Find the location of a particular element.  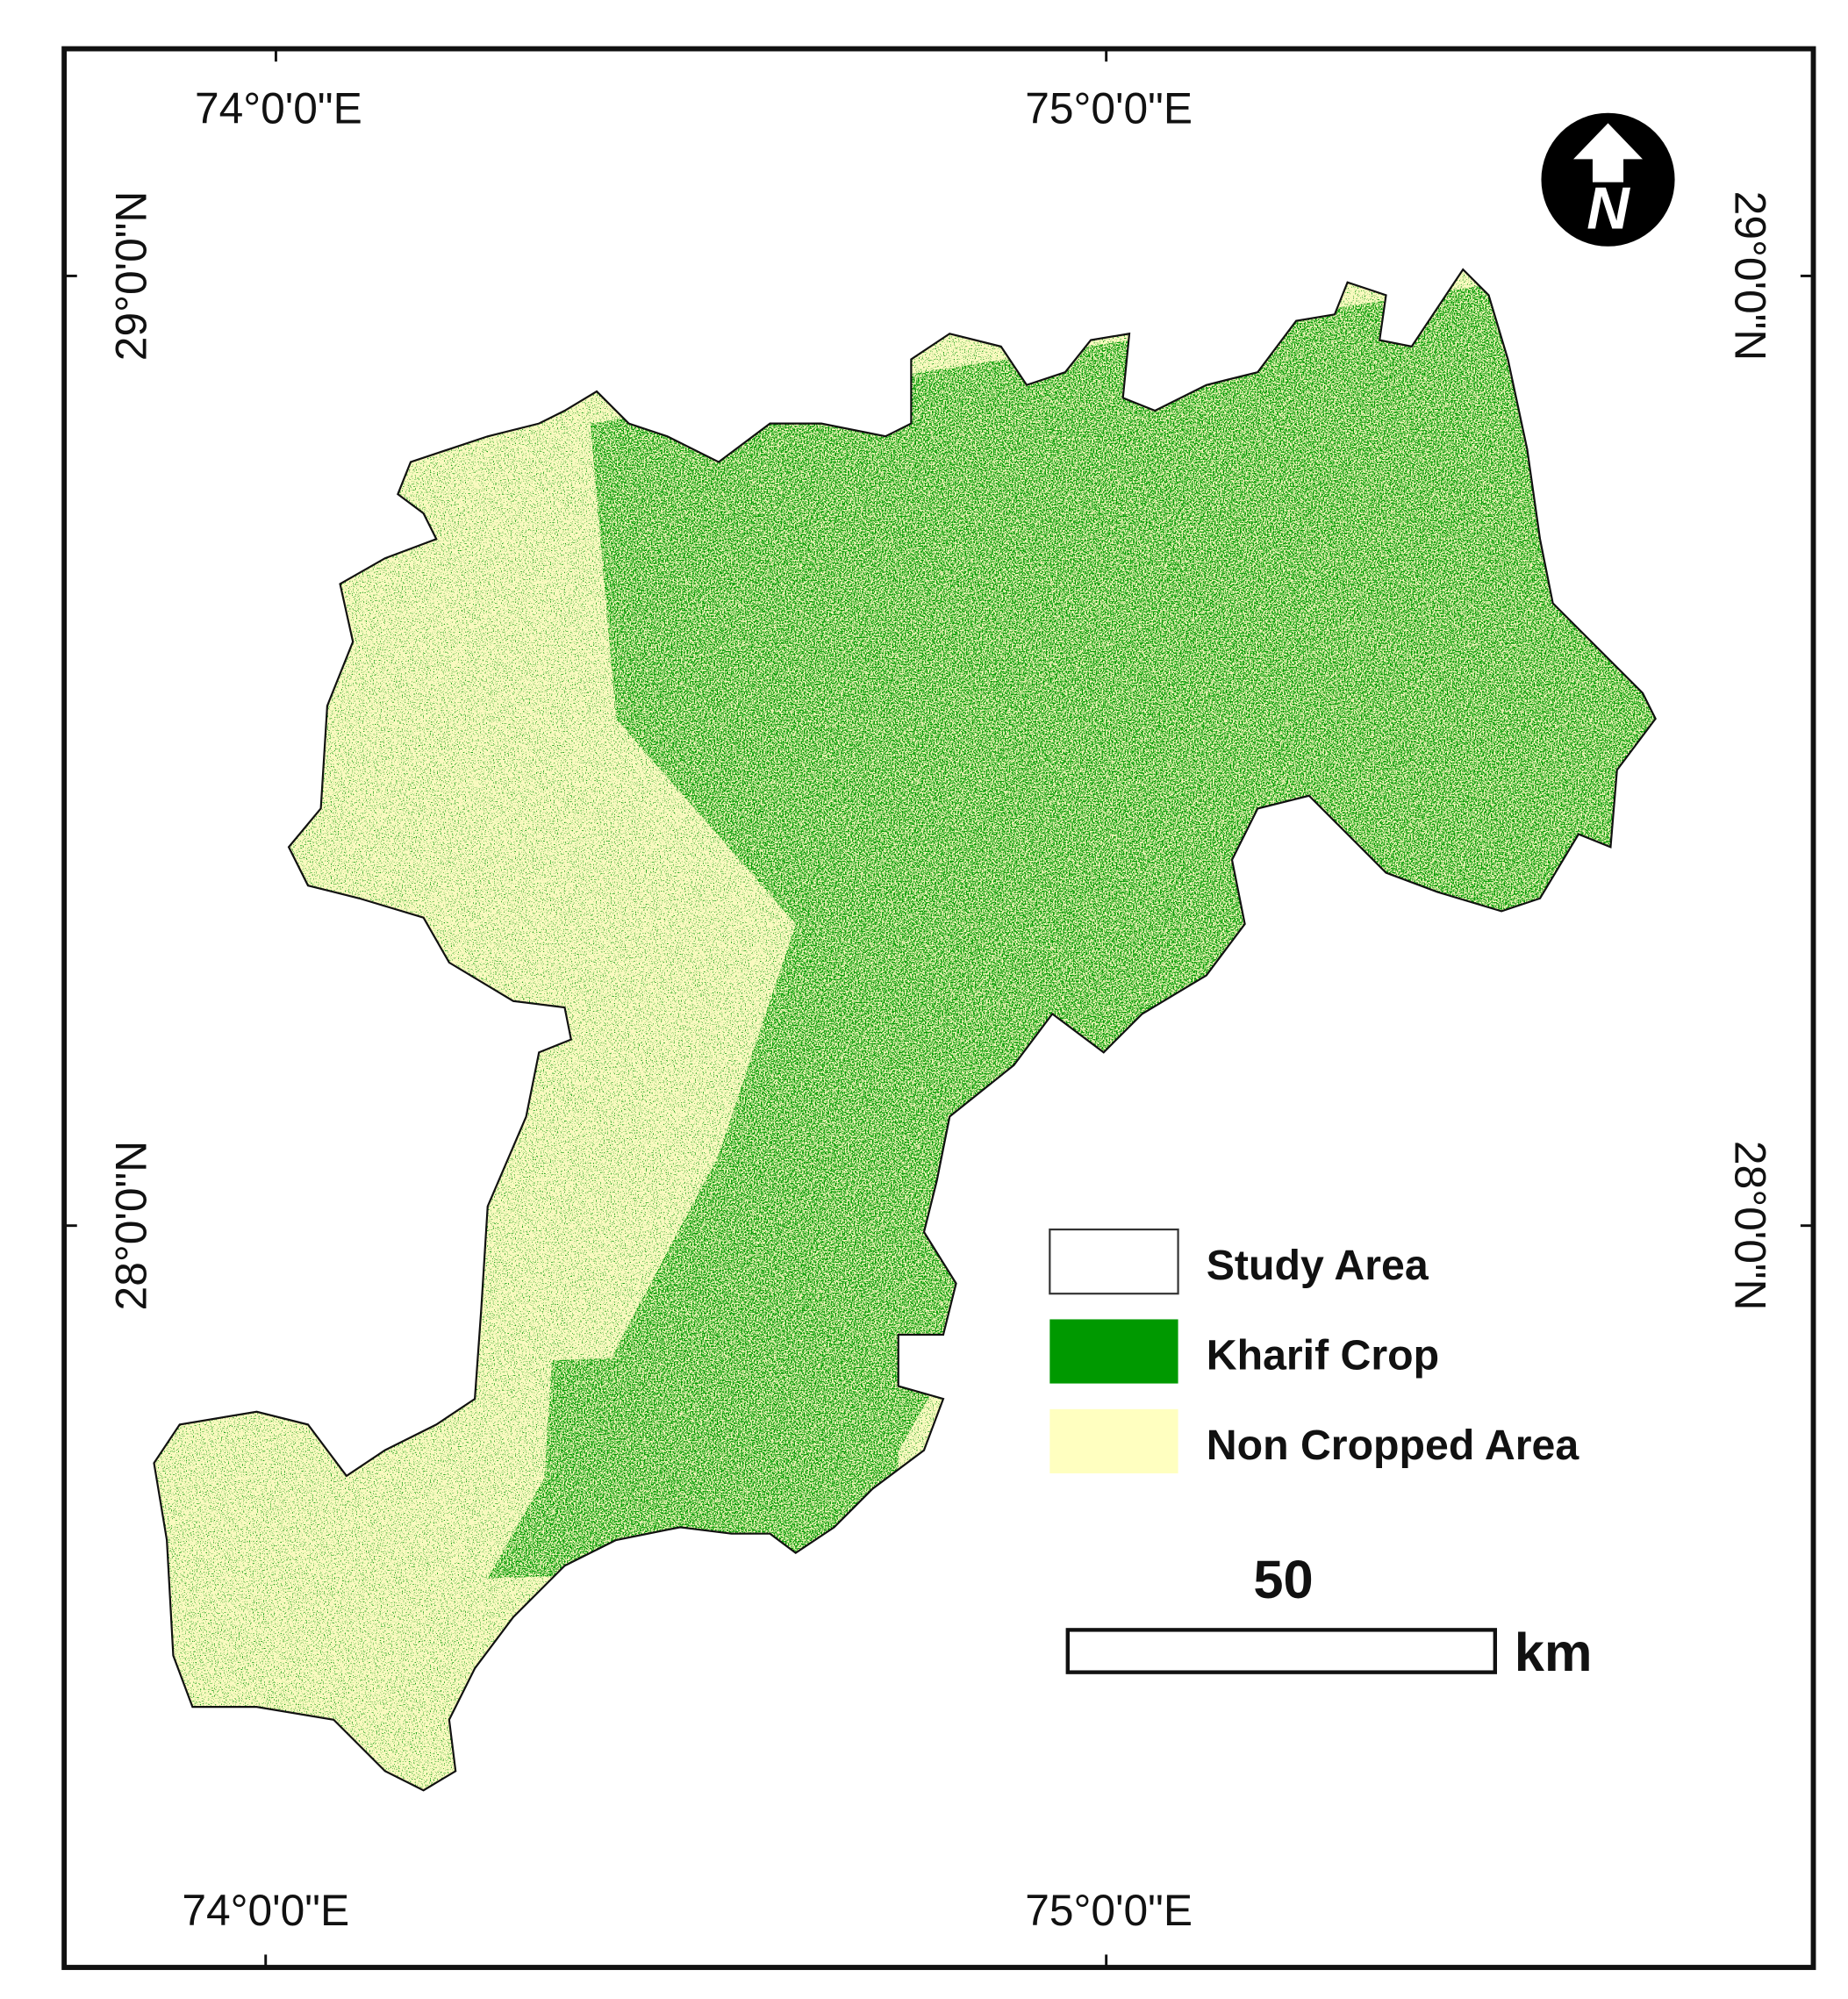

legend-label: Non Cropped Area is located at coordinates (1393, 1445).